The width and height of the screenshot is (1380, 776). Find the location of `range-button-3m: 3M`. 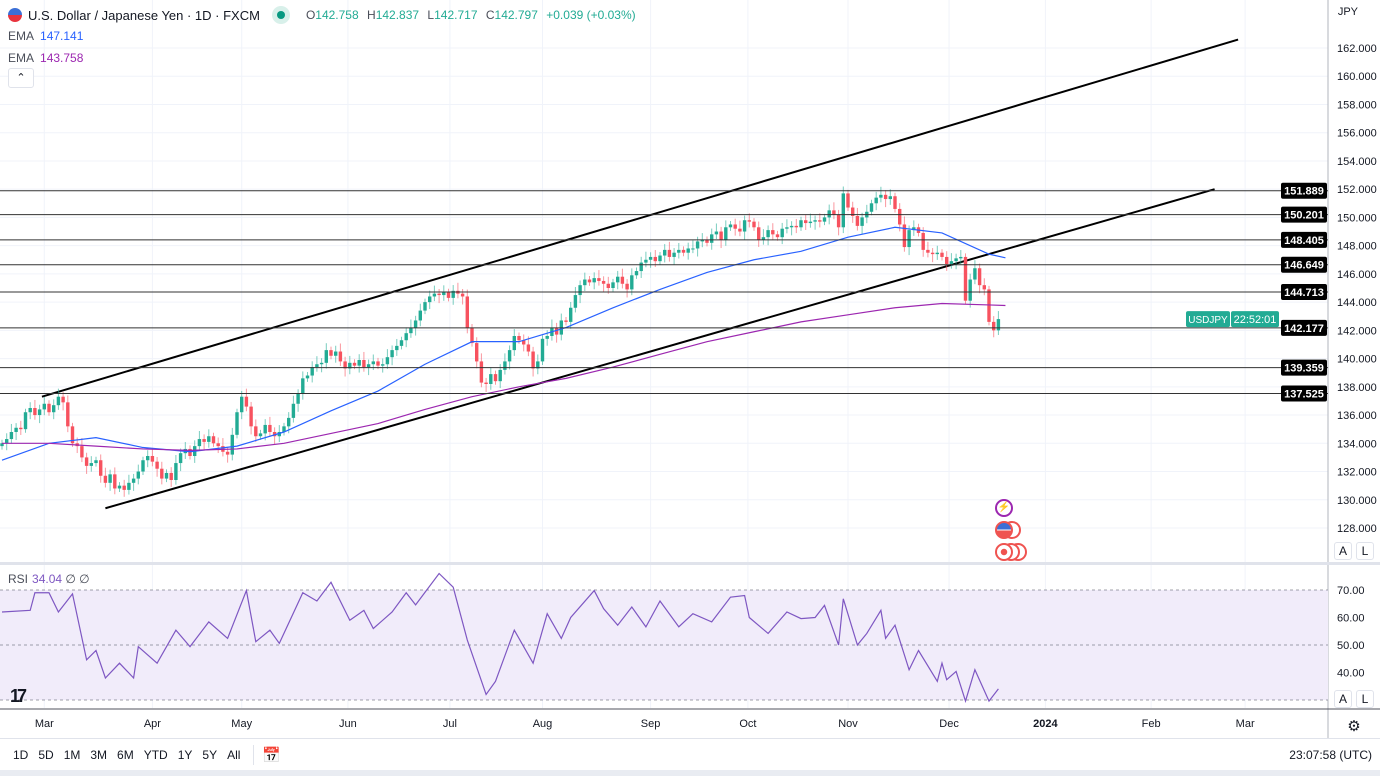

range-button-3m: 3M is located at coordinates (99, 754).